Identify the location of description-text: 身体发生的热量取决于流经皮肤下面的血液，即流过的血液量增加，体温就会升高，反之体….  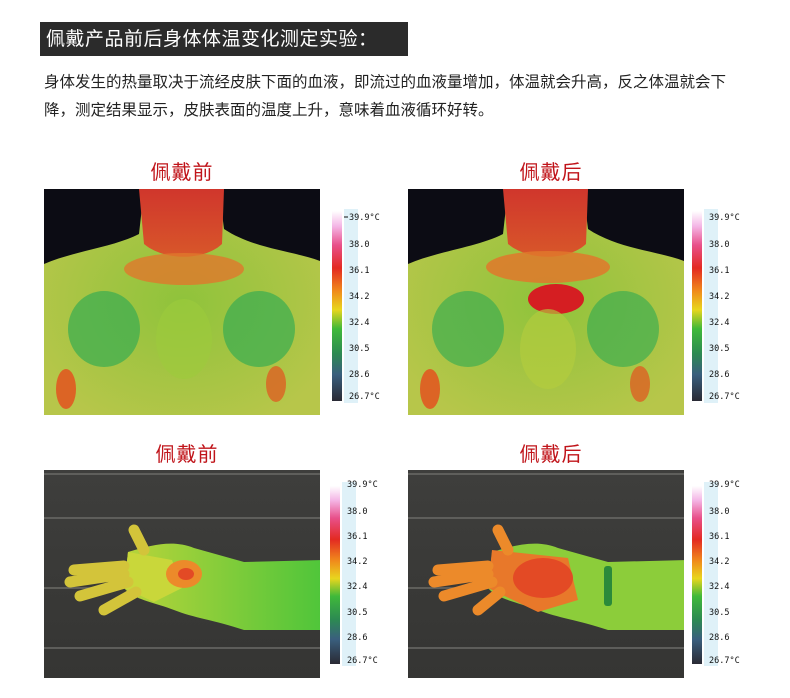
(385, 96).